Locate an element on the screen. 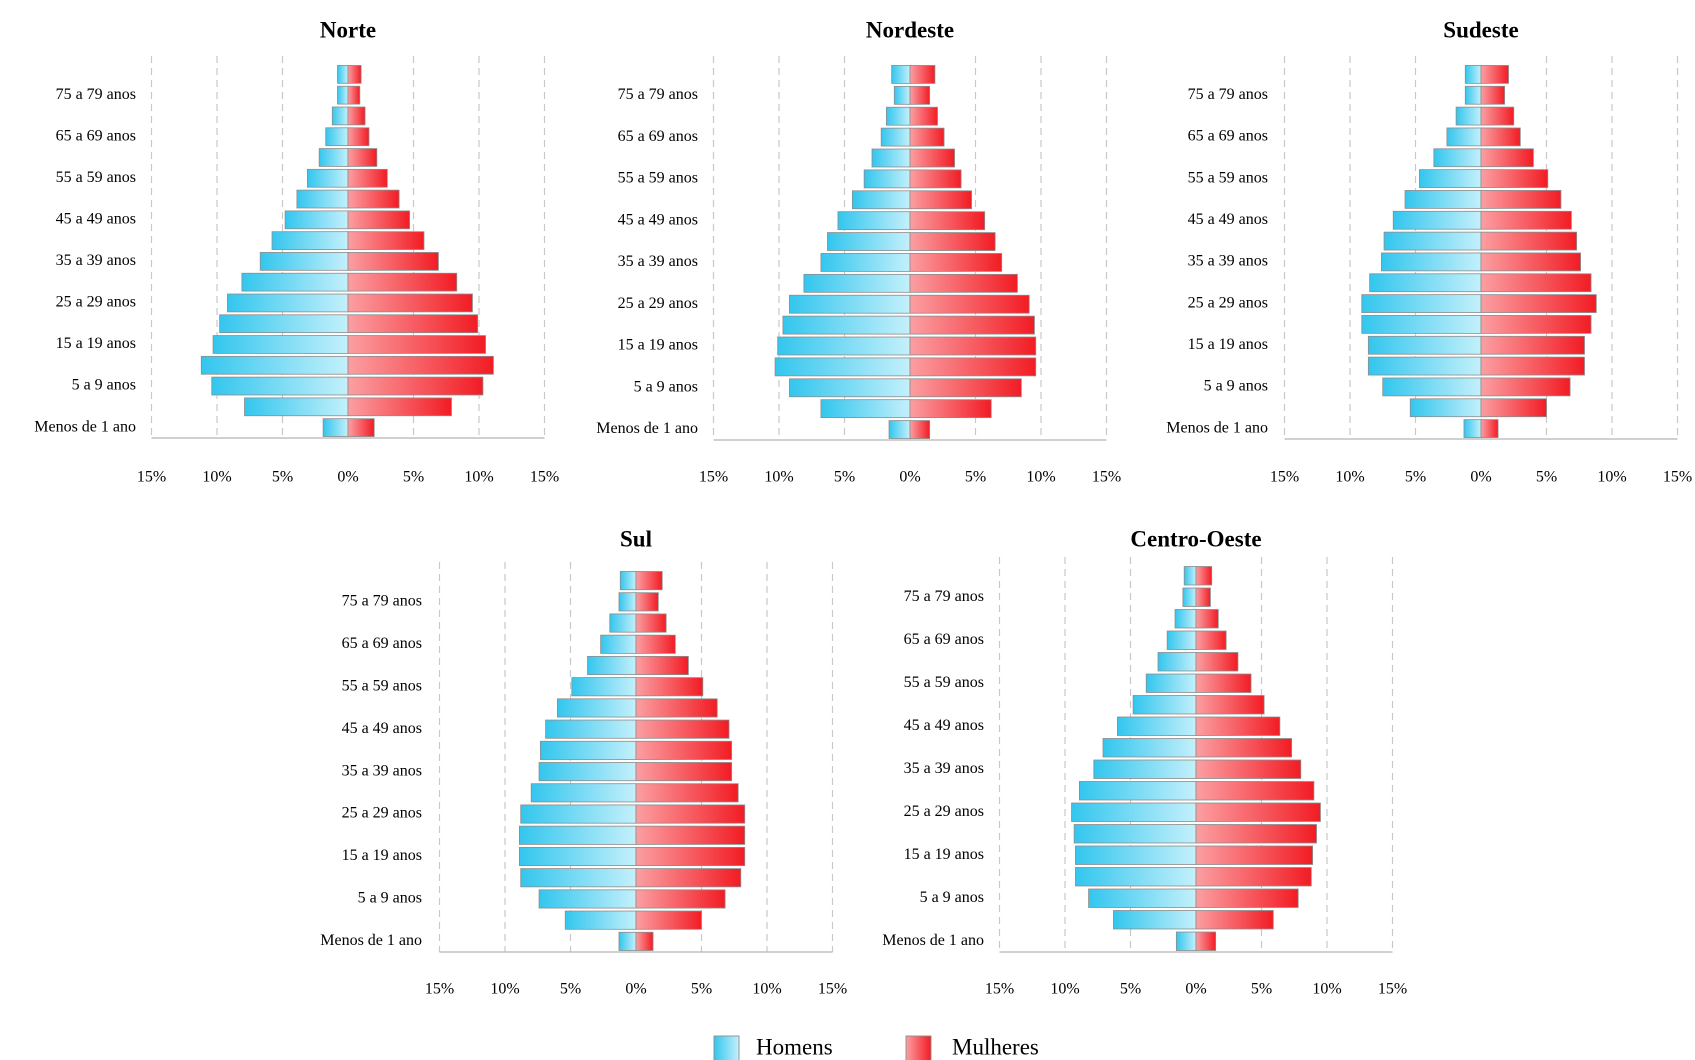 The image size is (1695, 1060). y-tick-label: 55 a 59 anos is located at coordinates (1228, 177).